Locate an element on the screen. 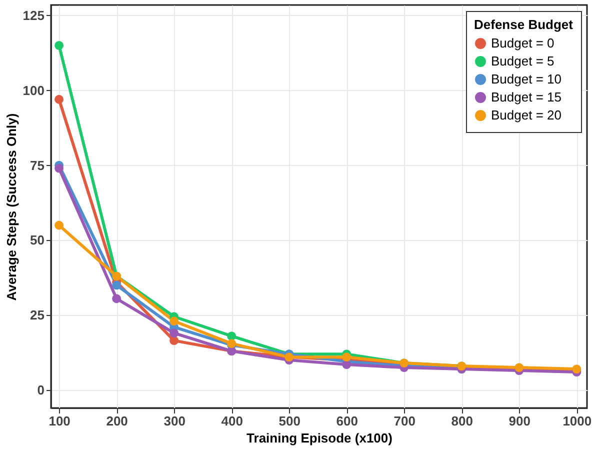 The width and height of the screenshot is (600, 456). x-tick-label: 600 is located at coordinates (347, 421).